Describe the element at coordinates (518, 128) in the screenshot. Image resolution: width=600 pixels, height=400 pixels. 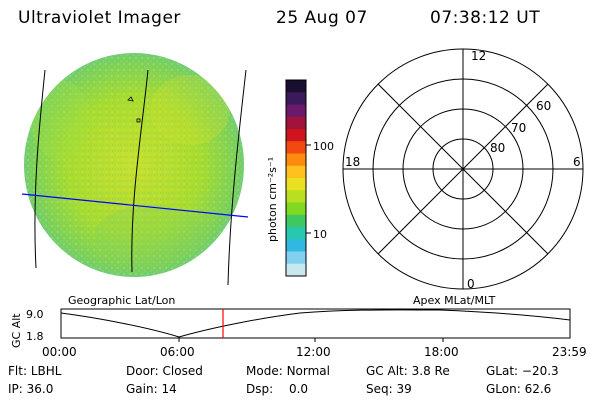
I see `mlat-label-70: 70` at that location.